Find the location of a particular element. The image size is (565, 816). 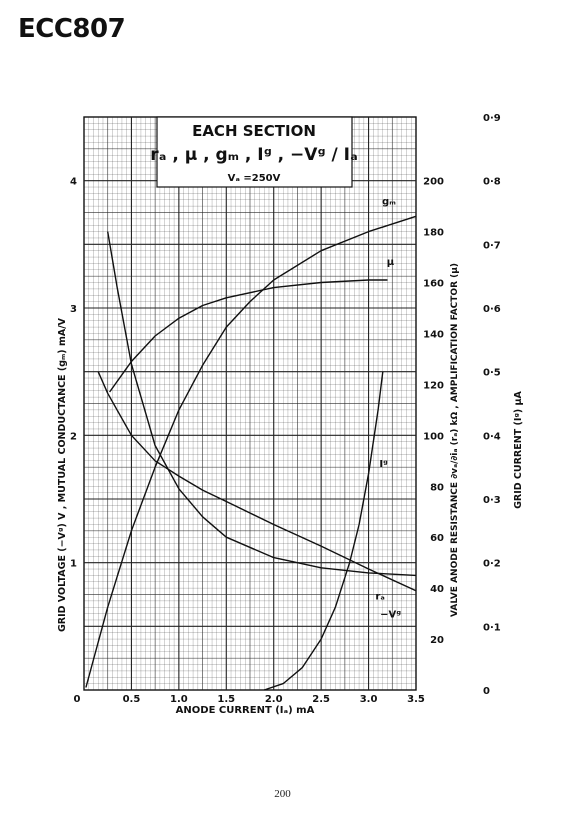

mid-tick-label: 180 is located at coordinates (433, 233).